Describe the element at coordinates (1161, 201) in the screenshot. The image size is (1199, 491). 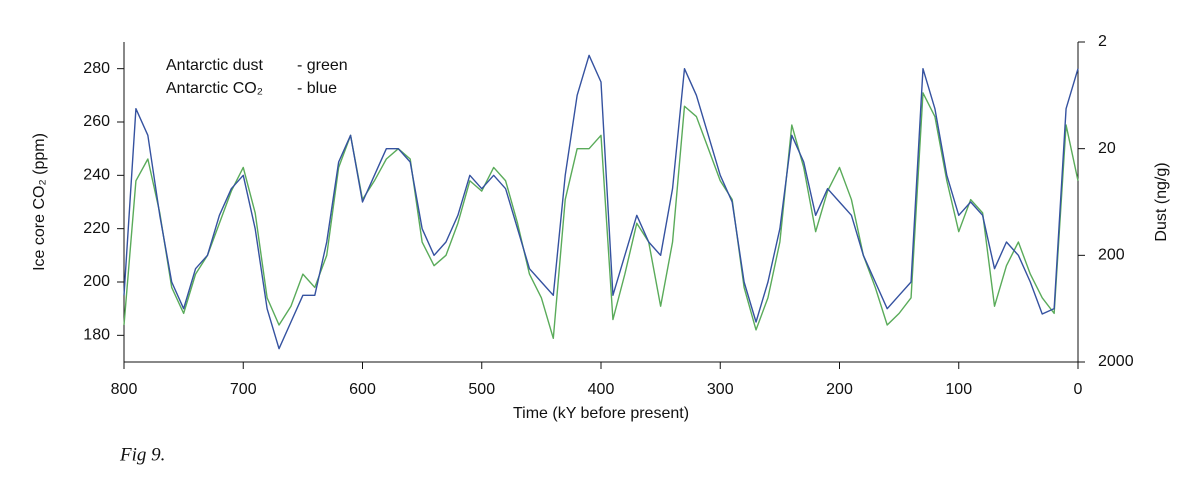
I see `y2-axis-label: Dust (ng/g)` at that location.